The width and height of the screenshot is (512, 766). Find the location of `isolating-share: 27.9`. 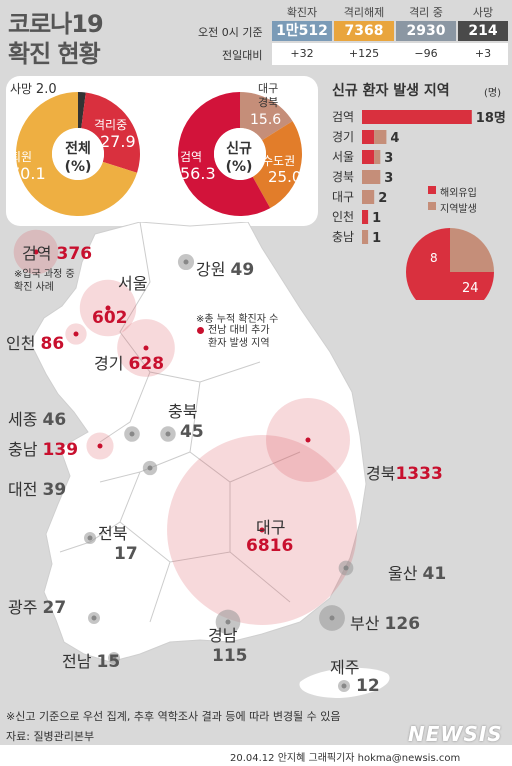

isolating-share: 27.9 is located at coordinates (118, 141).